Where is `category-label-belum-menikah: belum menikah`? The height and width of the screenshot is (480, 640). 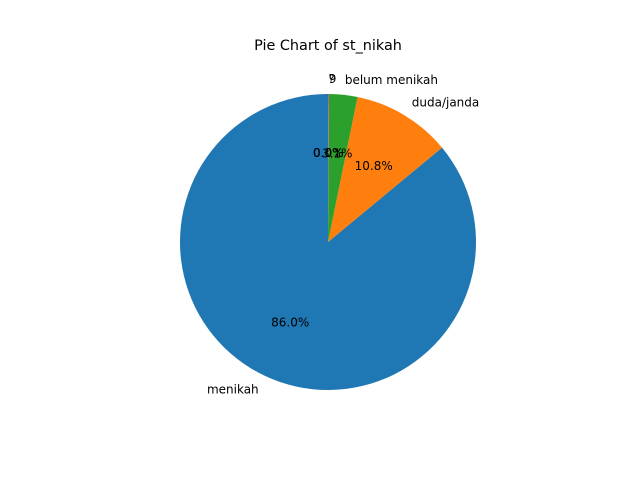 category-label-belum-menikah: belum menikah is located at coordinates (391, 80).